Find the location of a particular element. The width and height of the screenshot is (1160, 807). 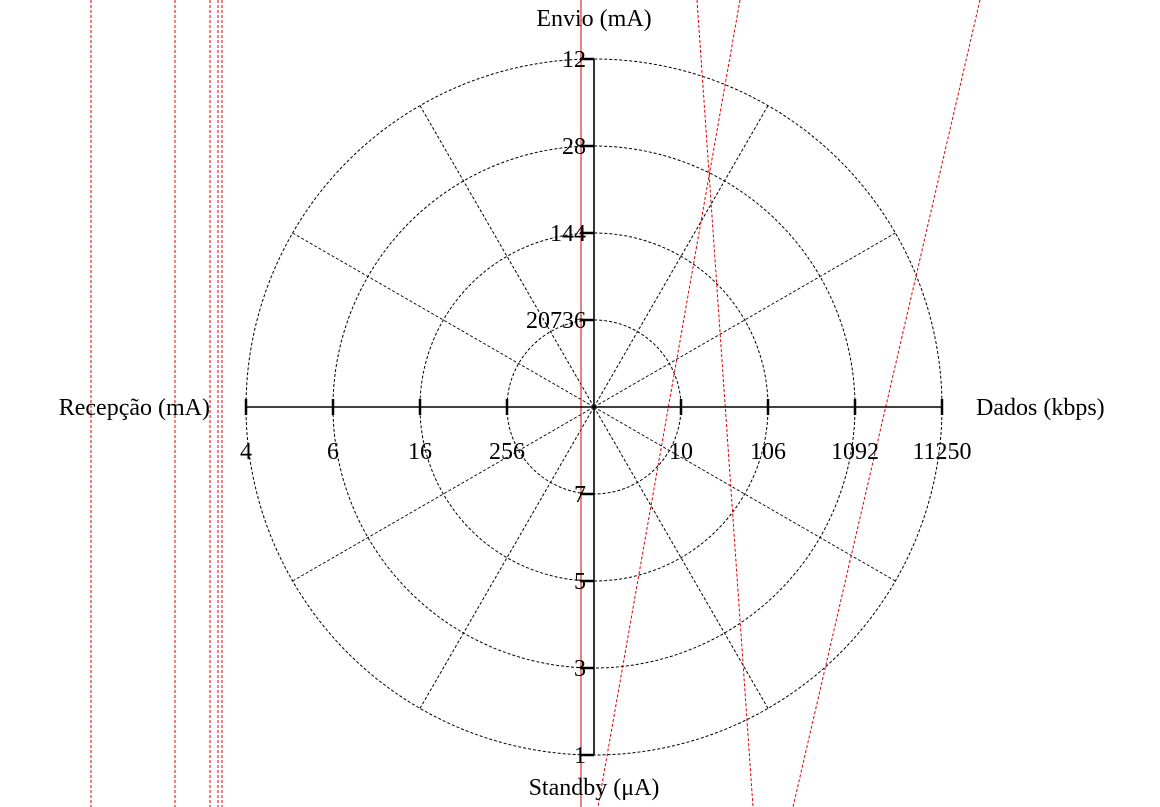

axis-dados-tick-label: 106 is located at coordinates (768, 452).